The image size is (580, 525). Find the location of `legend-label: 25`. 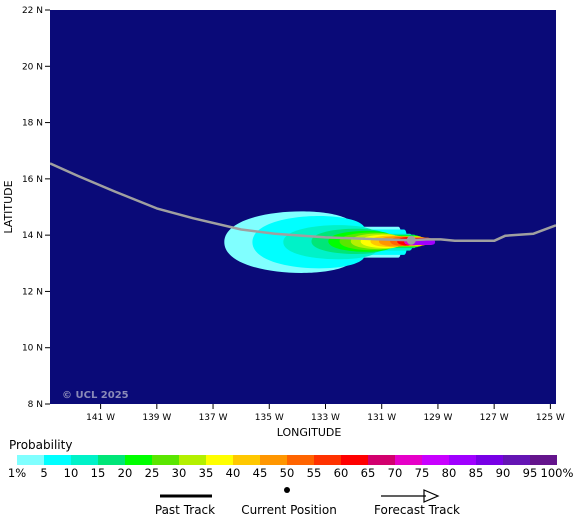

legend-label: 25 is located at coordinates (152, 473).